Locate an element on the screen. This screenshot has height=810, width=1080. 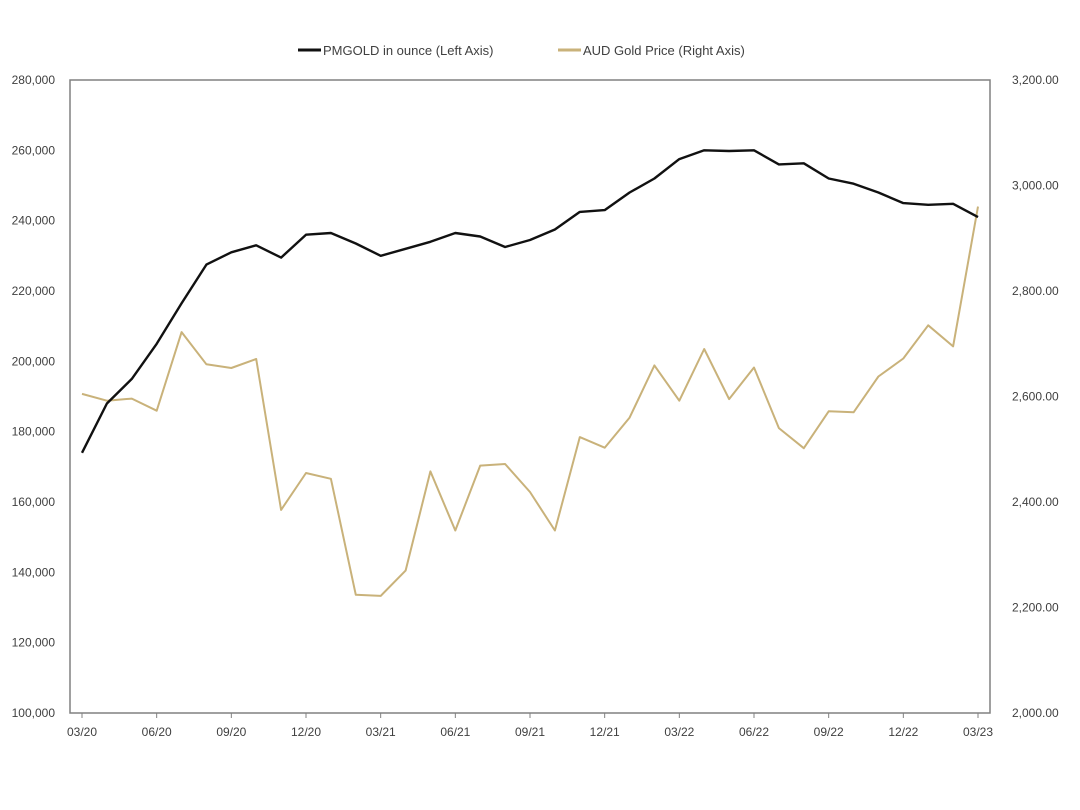
right-axis-tick-label: 2,600.00 is located at coordinates (1035, 397).